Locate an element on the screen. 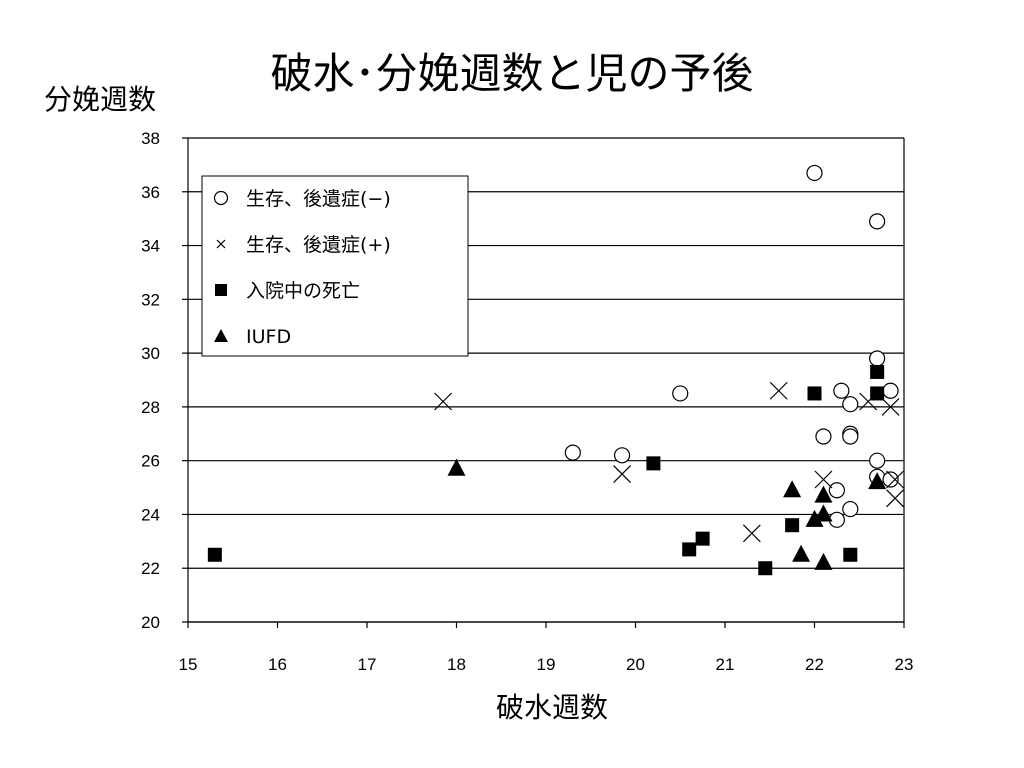 The width and height of the screenshot is (1024, 768). legend-box is located at coordinates (335, 266).